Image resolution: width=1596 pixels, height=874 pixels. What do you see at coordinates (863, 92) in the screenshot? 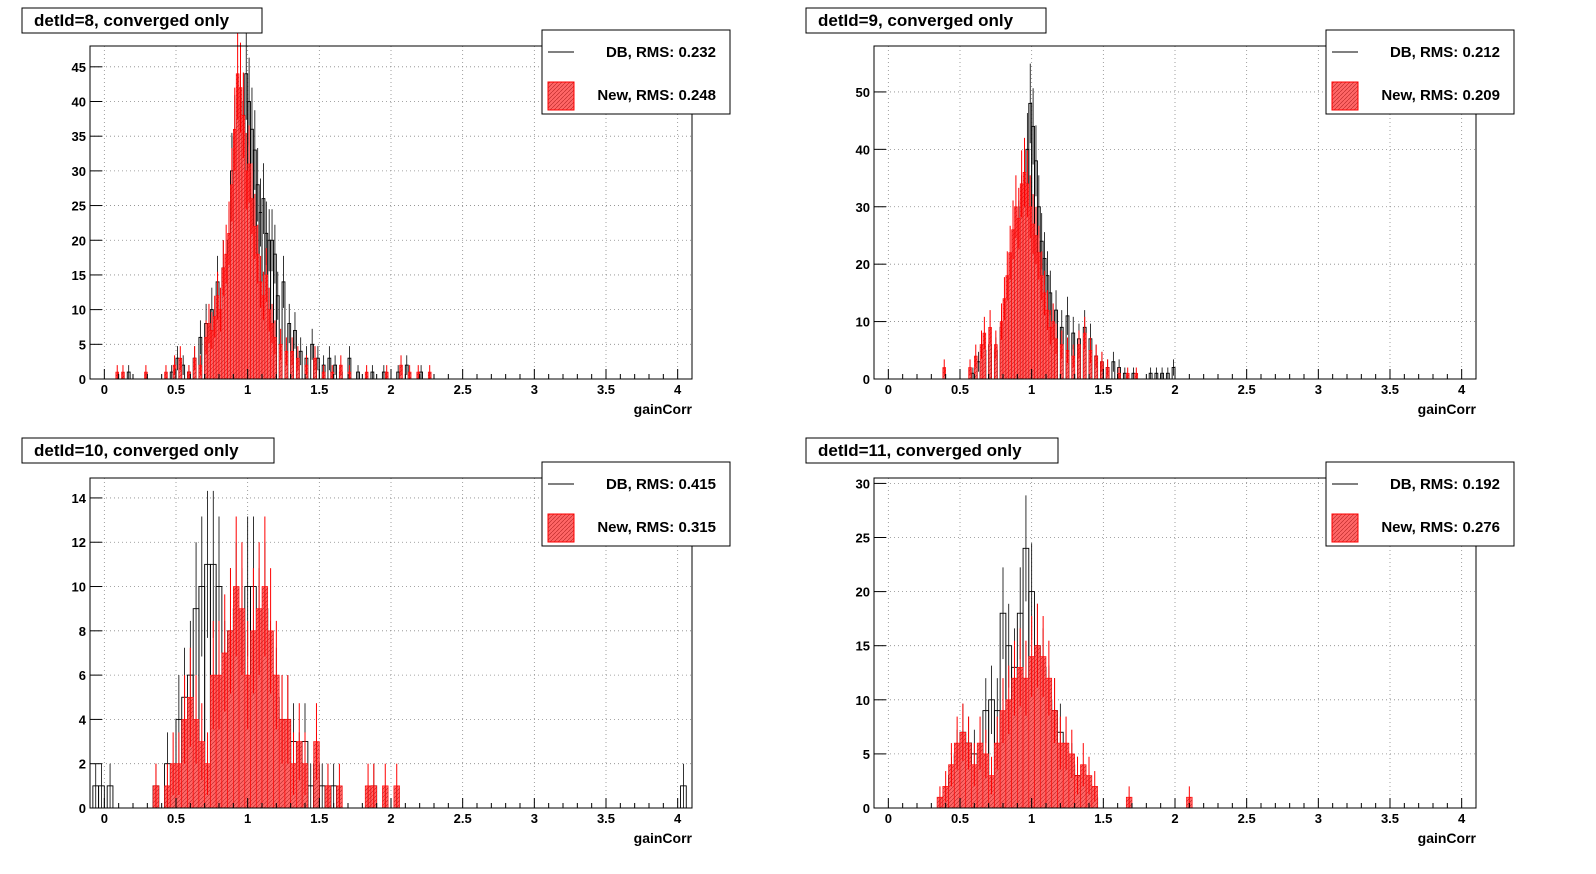
I see `y-tick-label: 50` at bounding box center [863, 92].